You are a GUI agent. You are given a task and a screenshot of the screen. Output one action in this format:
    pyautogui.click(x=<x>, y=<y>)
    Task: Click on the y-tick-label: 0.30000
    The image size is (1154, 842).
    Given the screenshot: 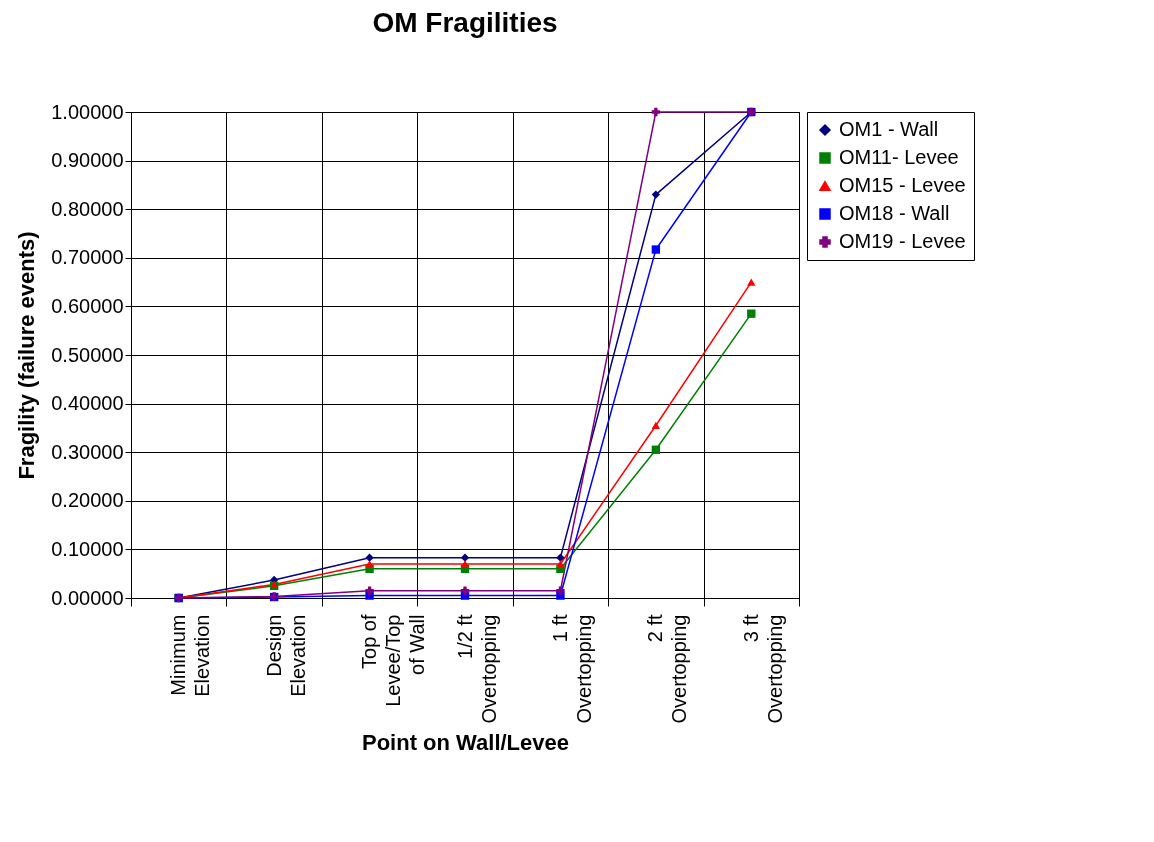 What is the action you would take?
    pyautogui.click(x=87, y=451)
    